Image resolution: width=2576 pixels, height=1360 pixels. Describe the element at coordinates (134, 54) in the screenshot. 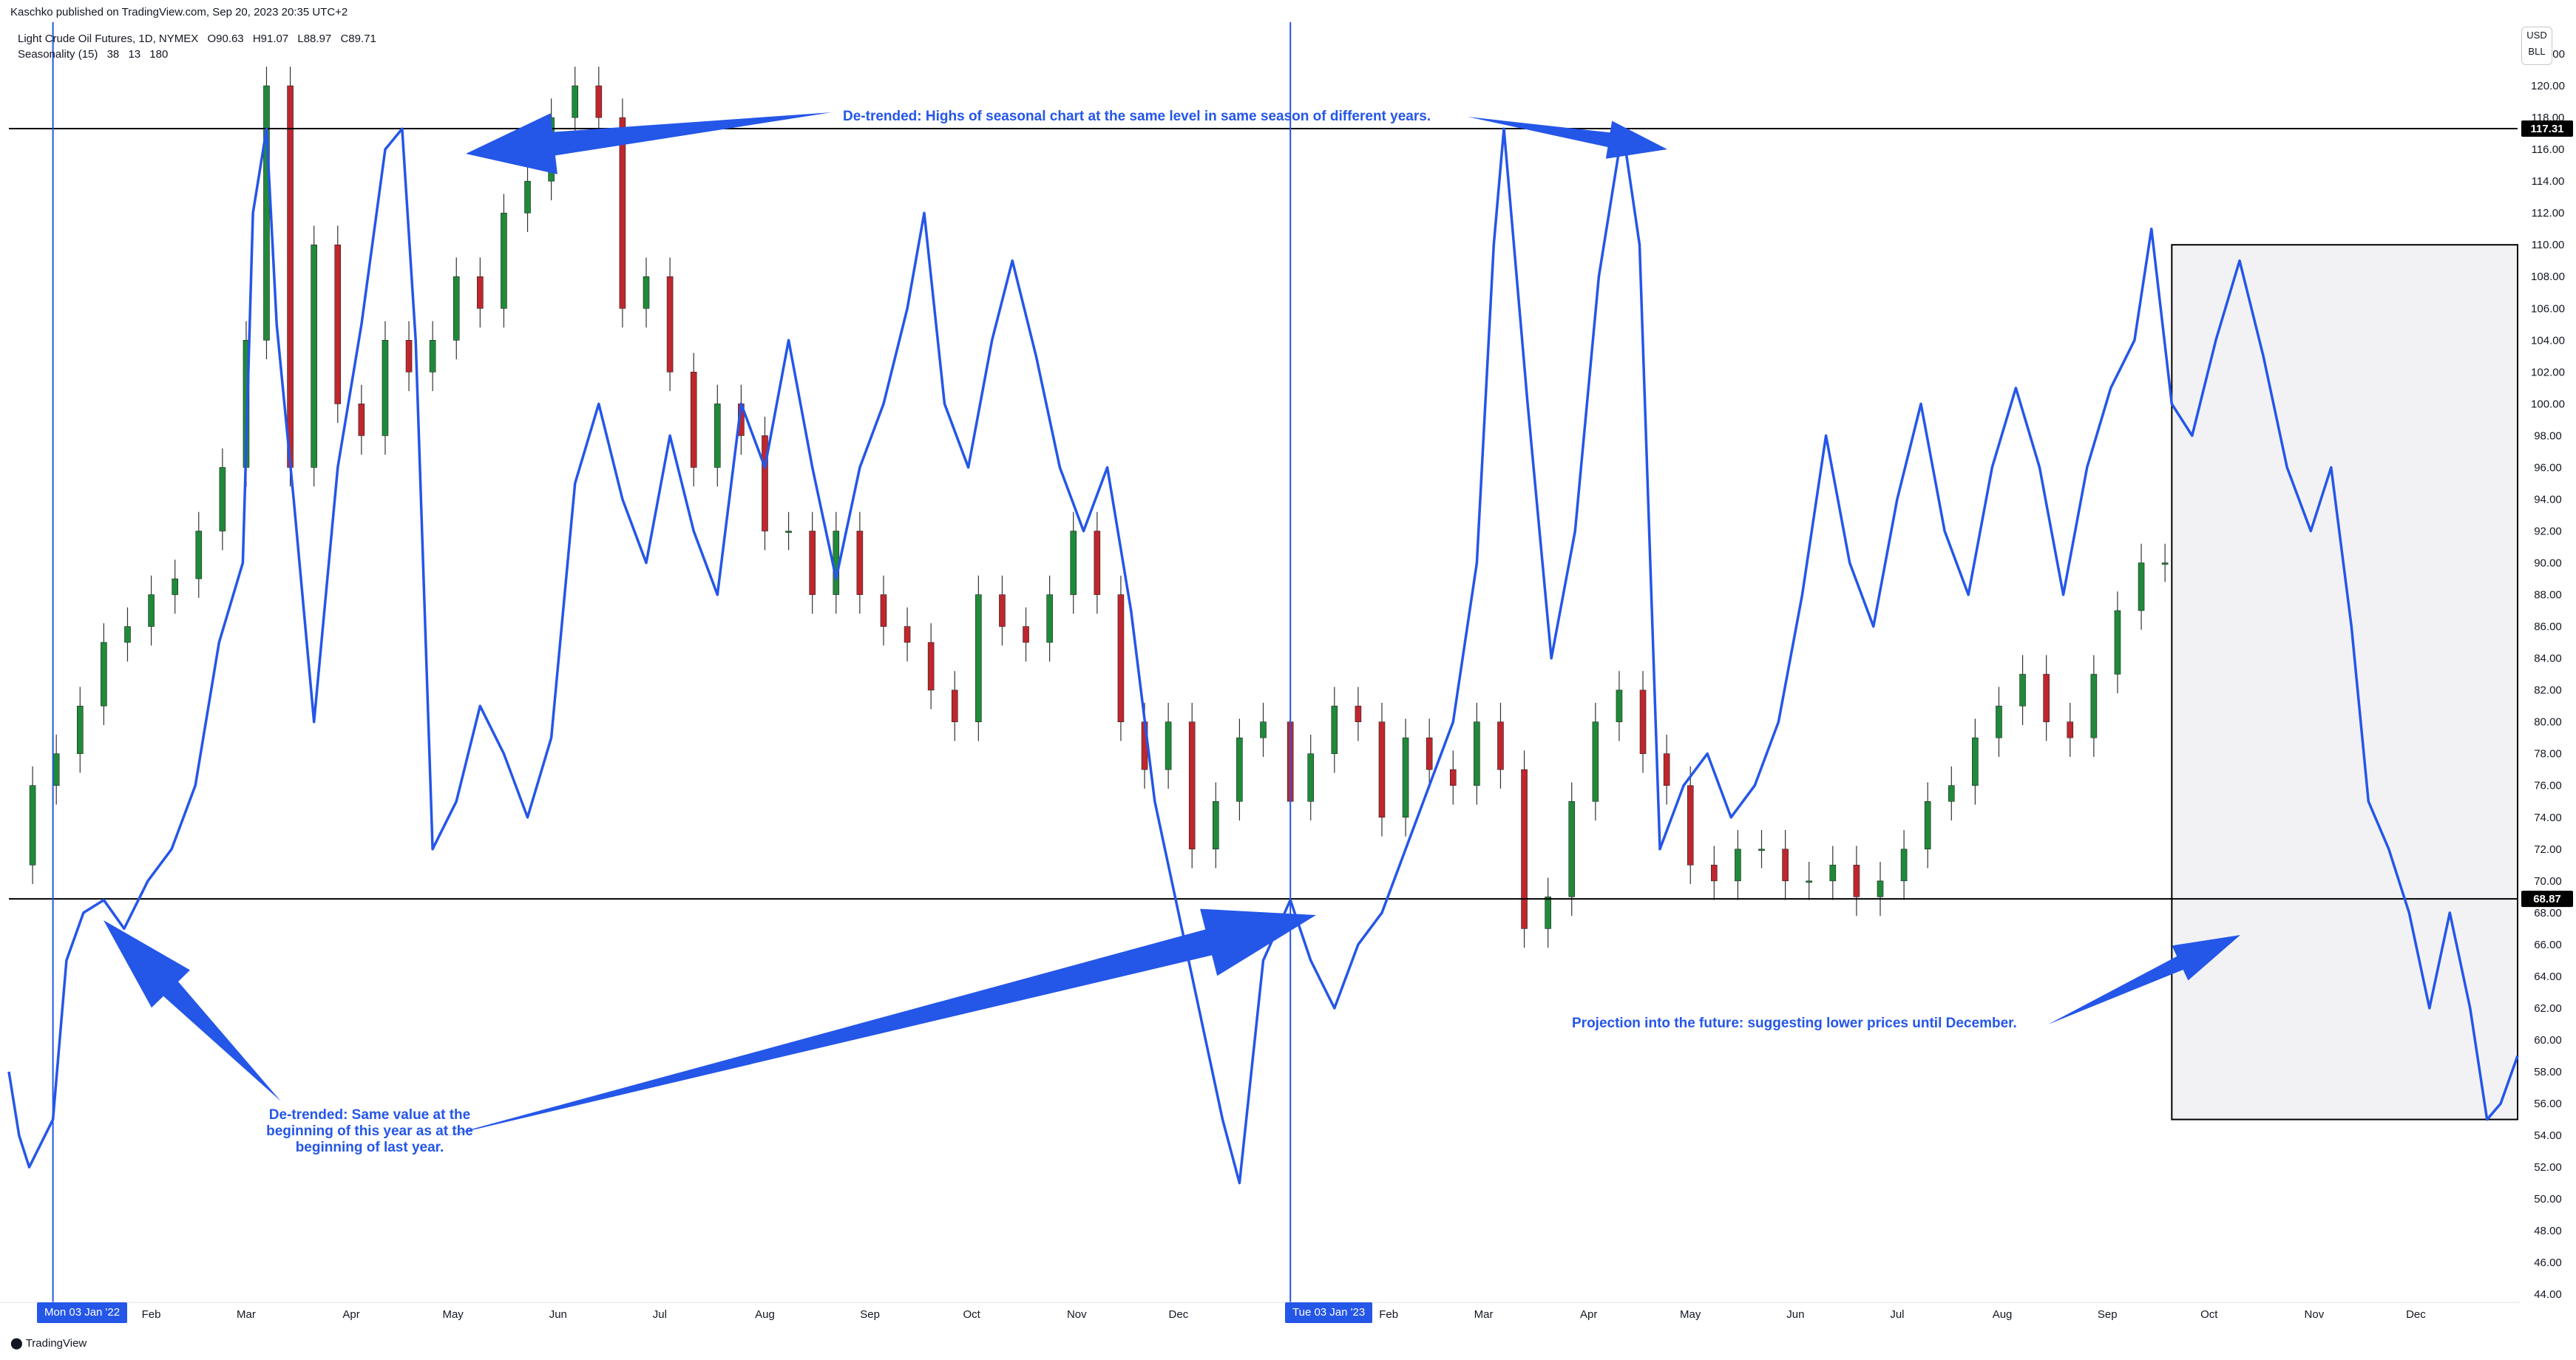

I see `indicator-param: 13` at that location.